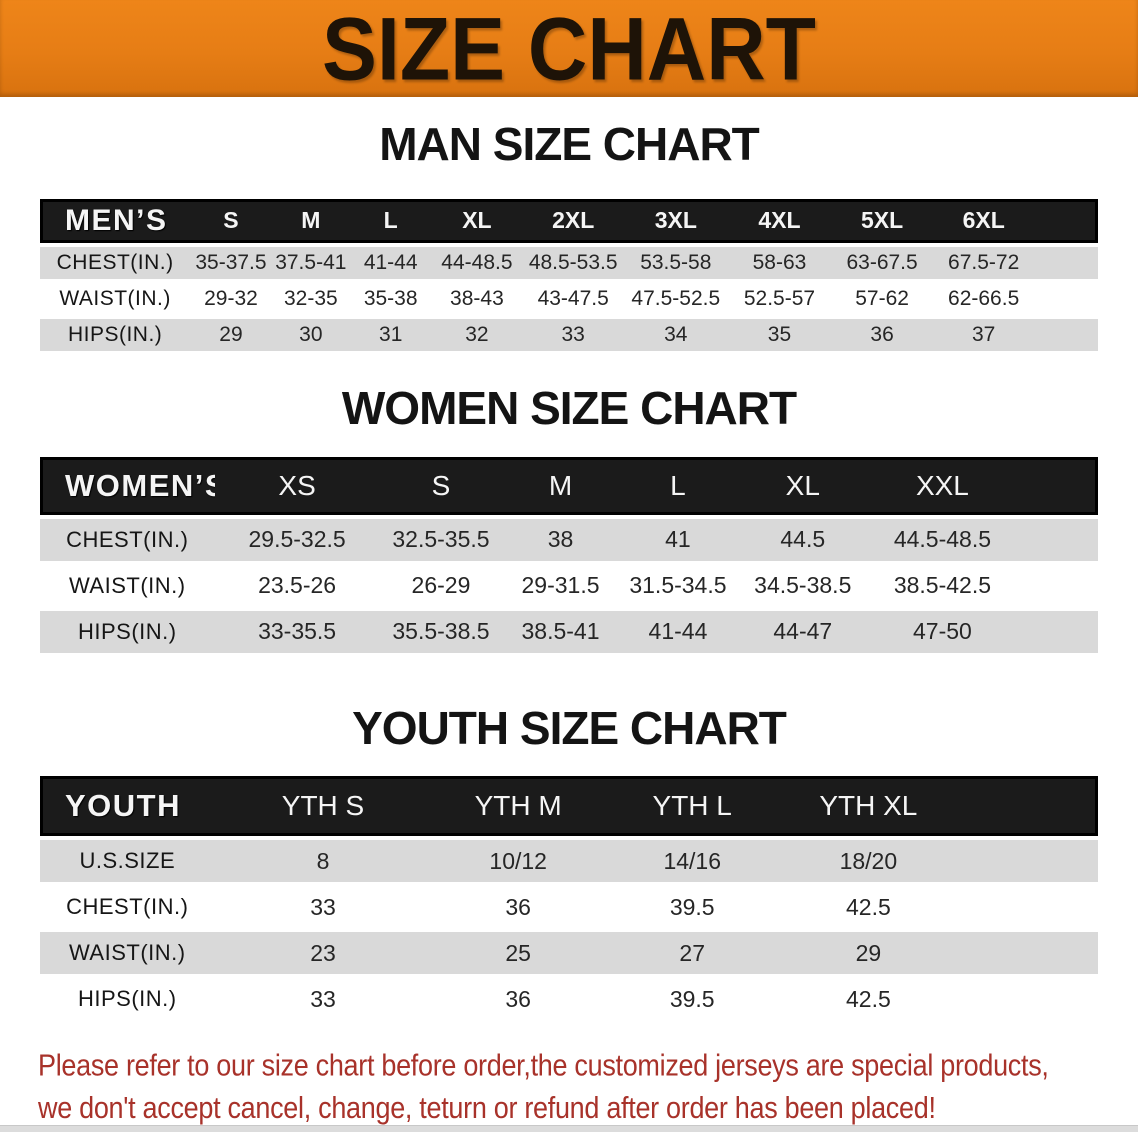  Describe the element at coordinates (310, 298) in the screenshot. I see `size-value: 32-35` at that location.